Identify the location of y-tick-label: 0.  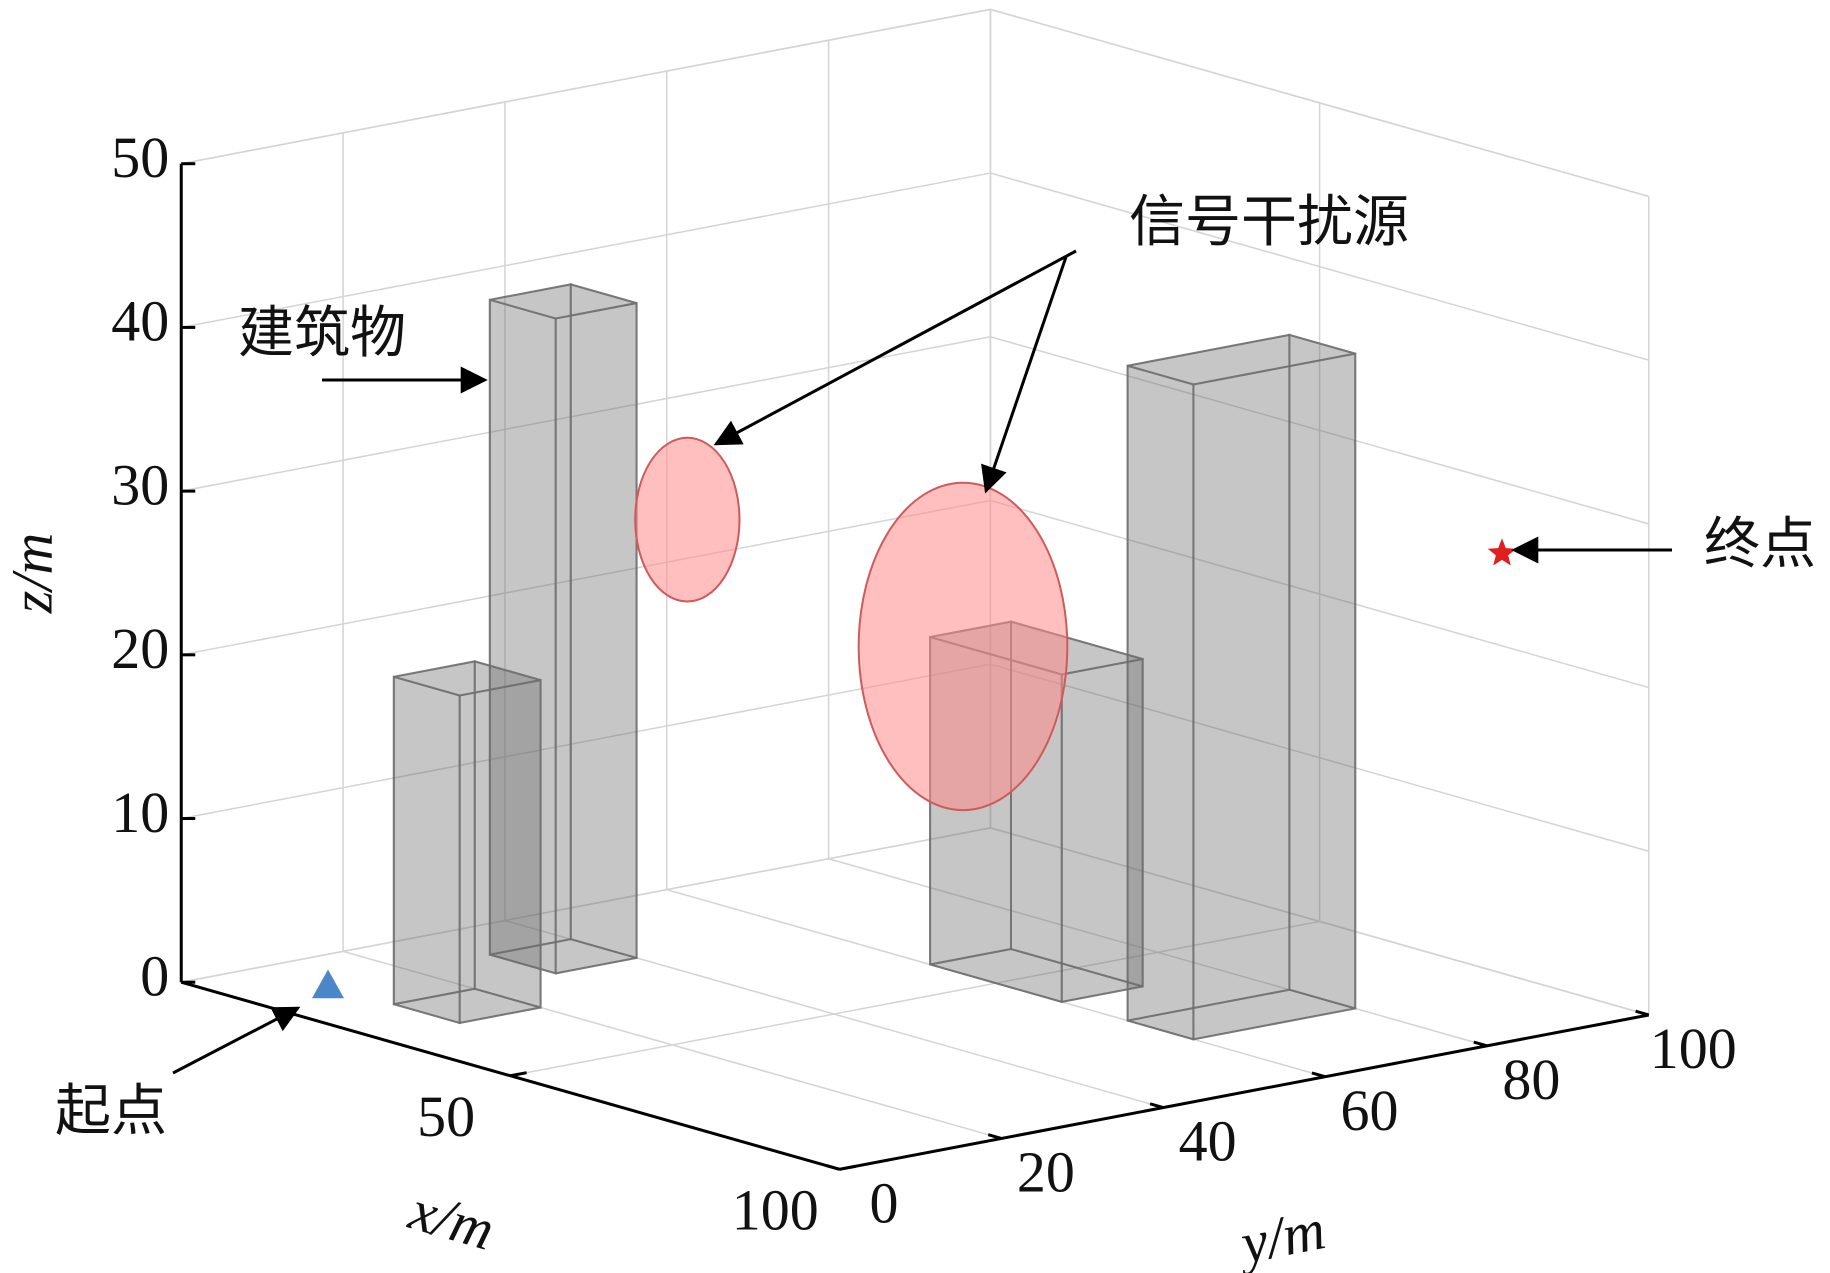
(884, 1202).